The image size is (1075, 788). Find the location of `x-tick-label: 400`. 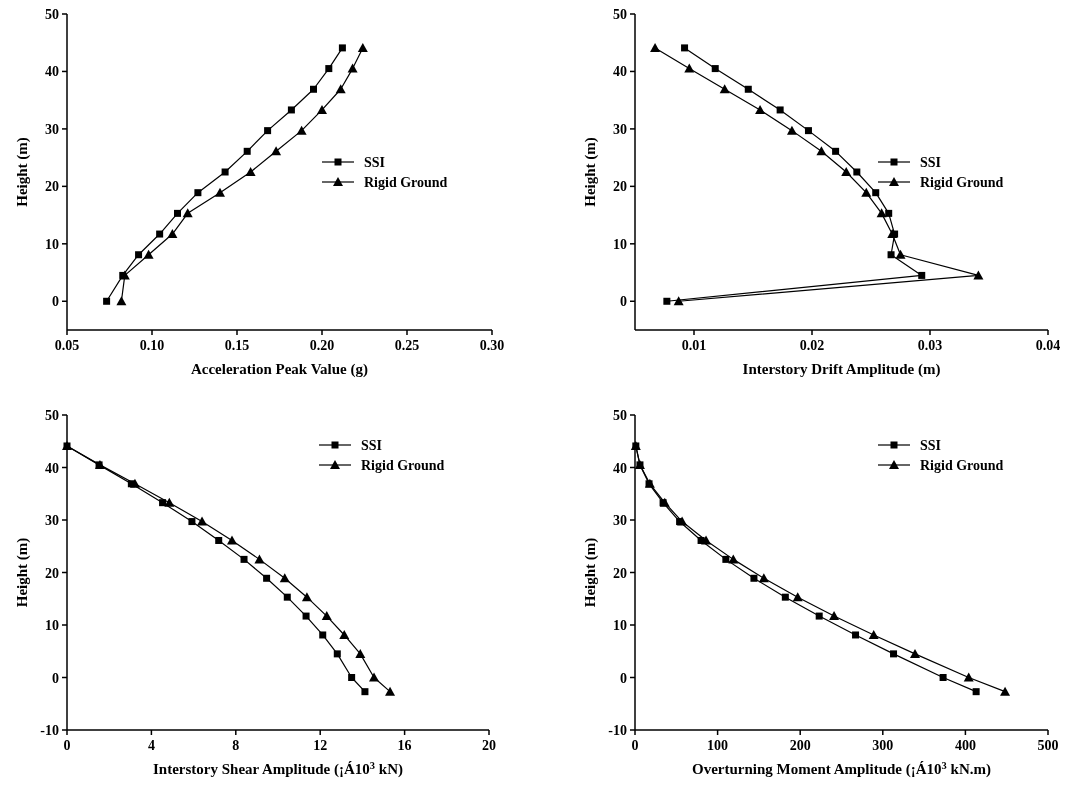

x-tick-label: 400 is located at coordinates (965, 745).